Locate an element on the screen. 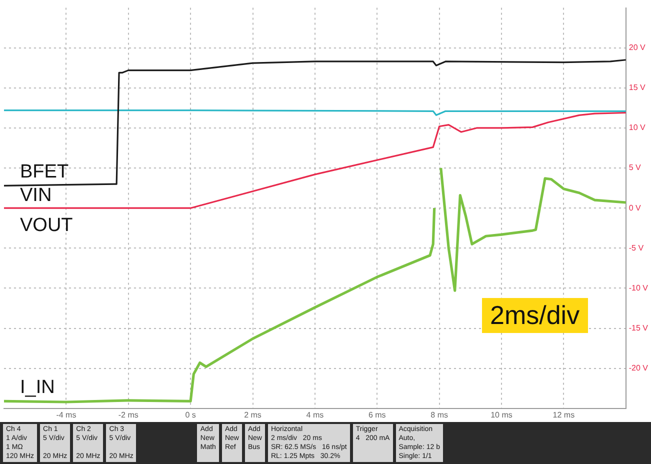  y-tick-label: 20 V is located at coordinates (637, 47).